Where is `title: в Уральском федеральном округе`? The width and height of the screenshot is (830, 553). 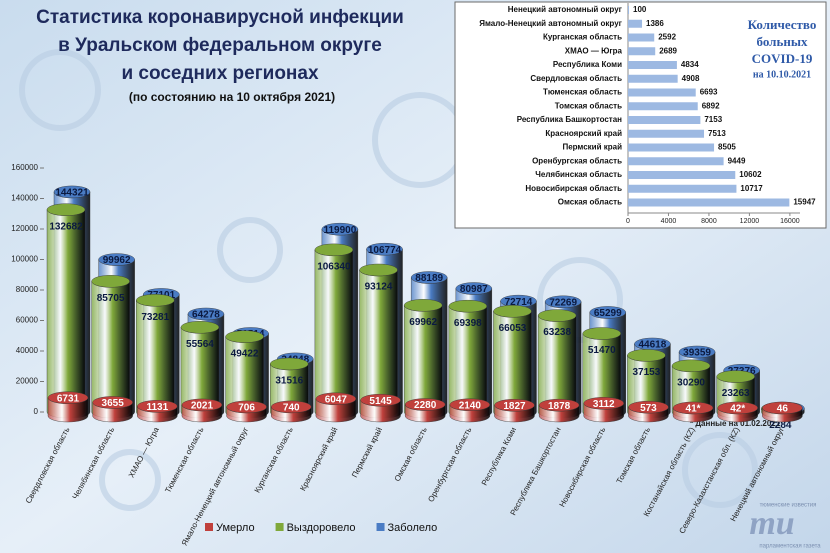 title: в Уральском федеральном округе is located at coordinates (220, 45).